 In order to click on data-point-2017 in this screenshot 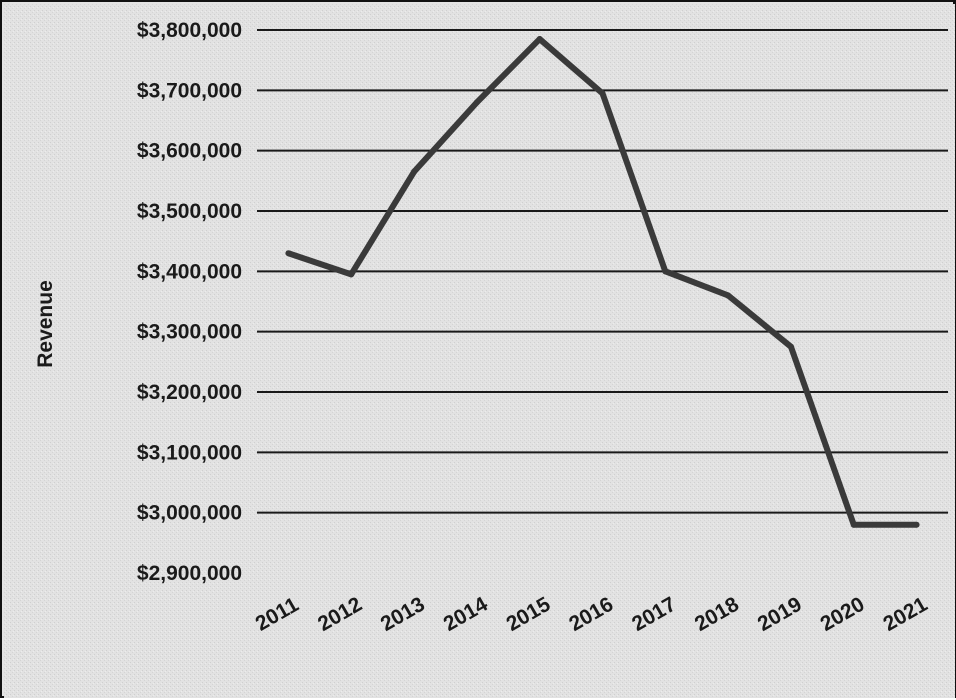, I will do `click(665, 271)`.